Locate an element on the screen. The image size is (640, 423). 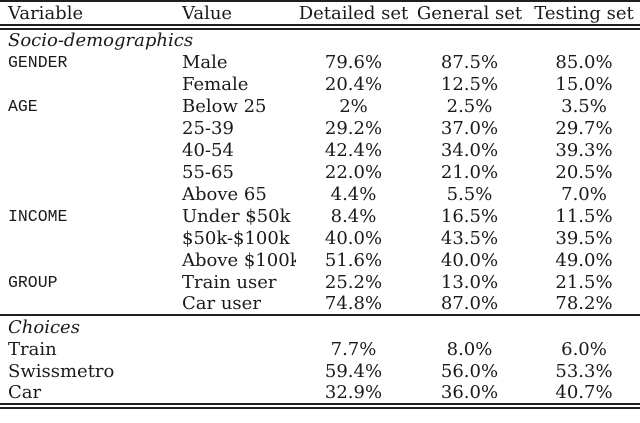
cell-general: 5.5% is located at coordinates (469, 194).